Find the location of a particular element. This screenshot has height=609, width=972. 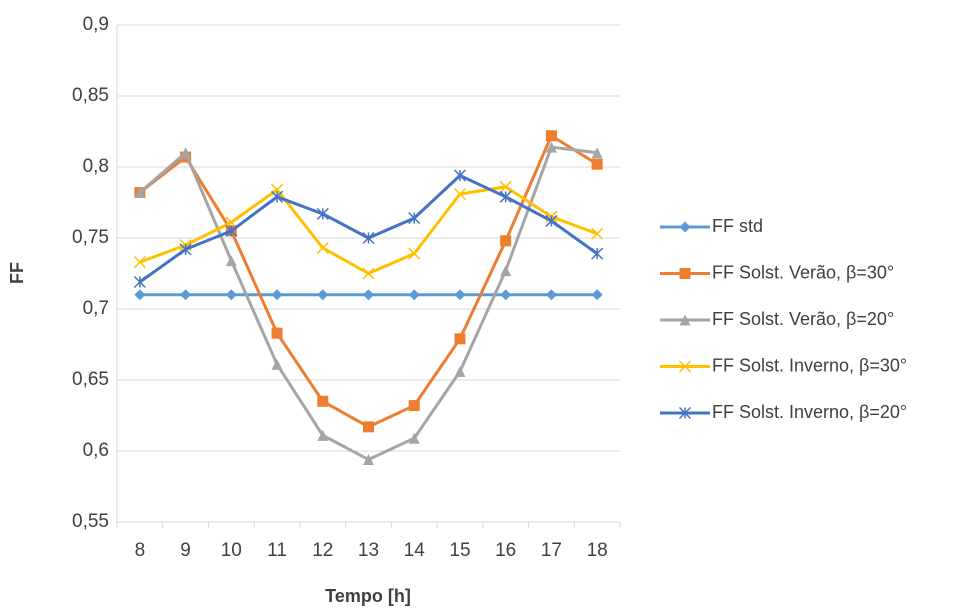

y-tick-label: 0,65 is located at coordinates (90, 379).